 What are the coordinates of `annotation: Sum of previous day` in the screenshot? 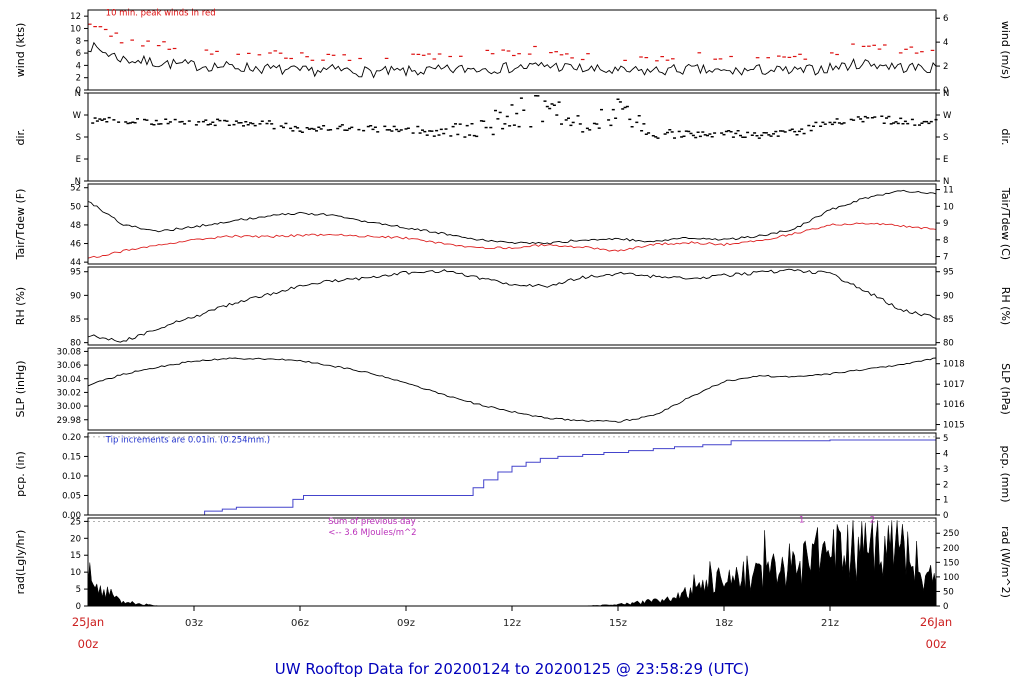 It's located at (371, 522).